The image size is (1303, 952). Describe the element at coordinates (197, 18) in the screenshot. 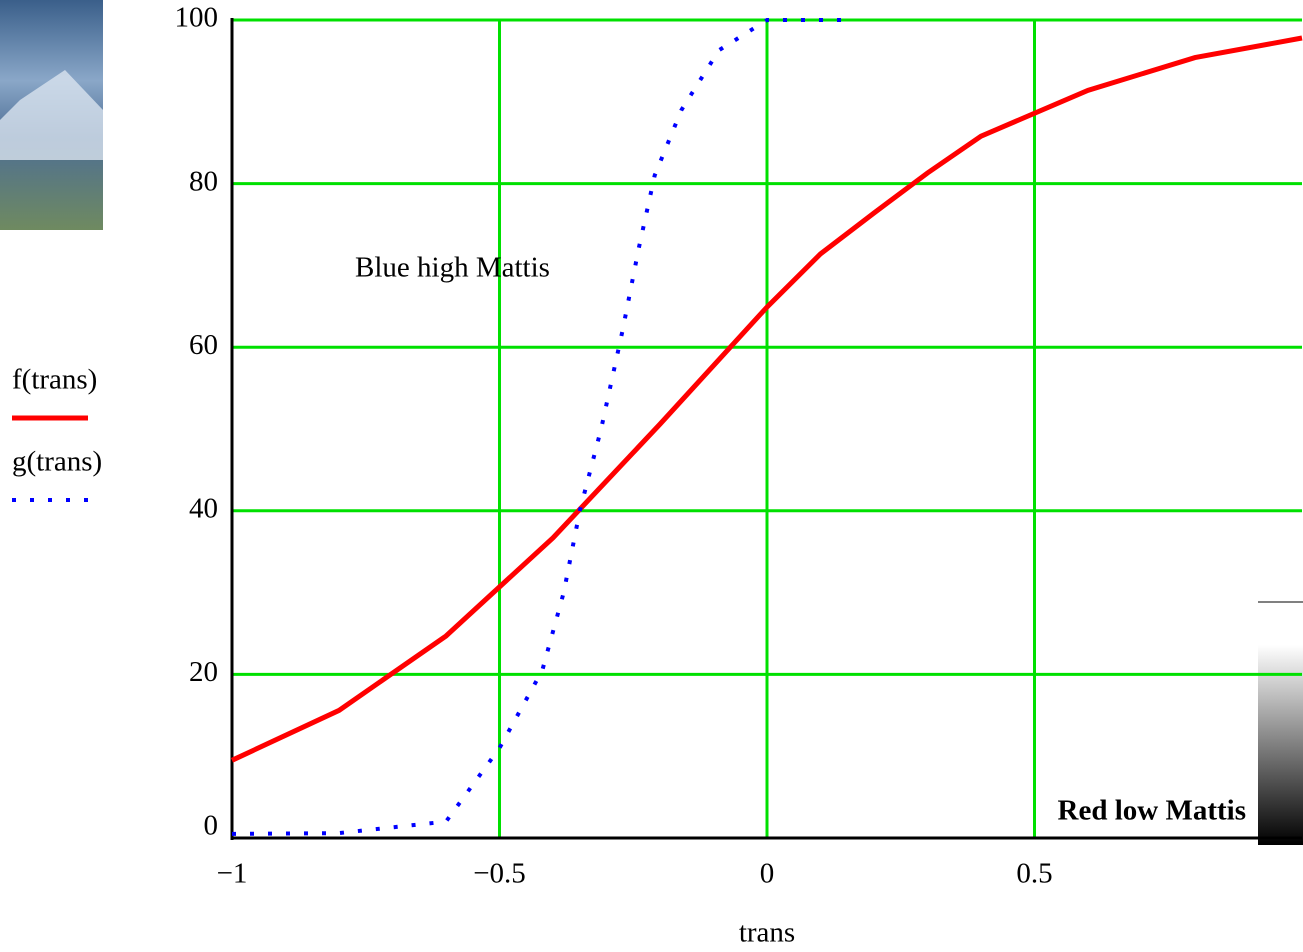

I see `y-tick-label: 100` at that location.